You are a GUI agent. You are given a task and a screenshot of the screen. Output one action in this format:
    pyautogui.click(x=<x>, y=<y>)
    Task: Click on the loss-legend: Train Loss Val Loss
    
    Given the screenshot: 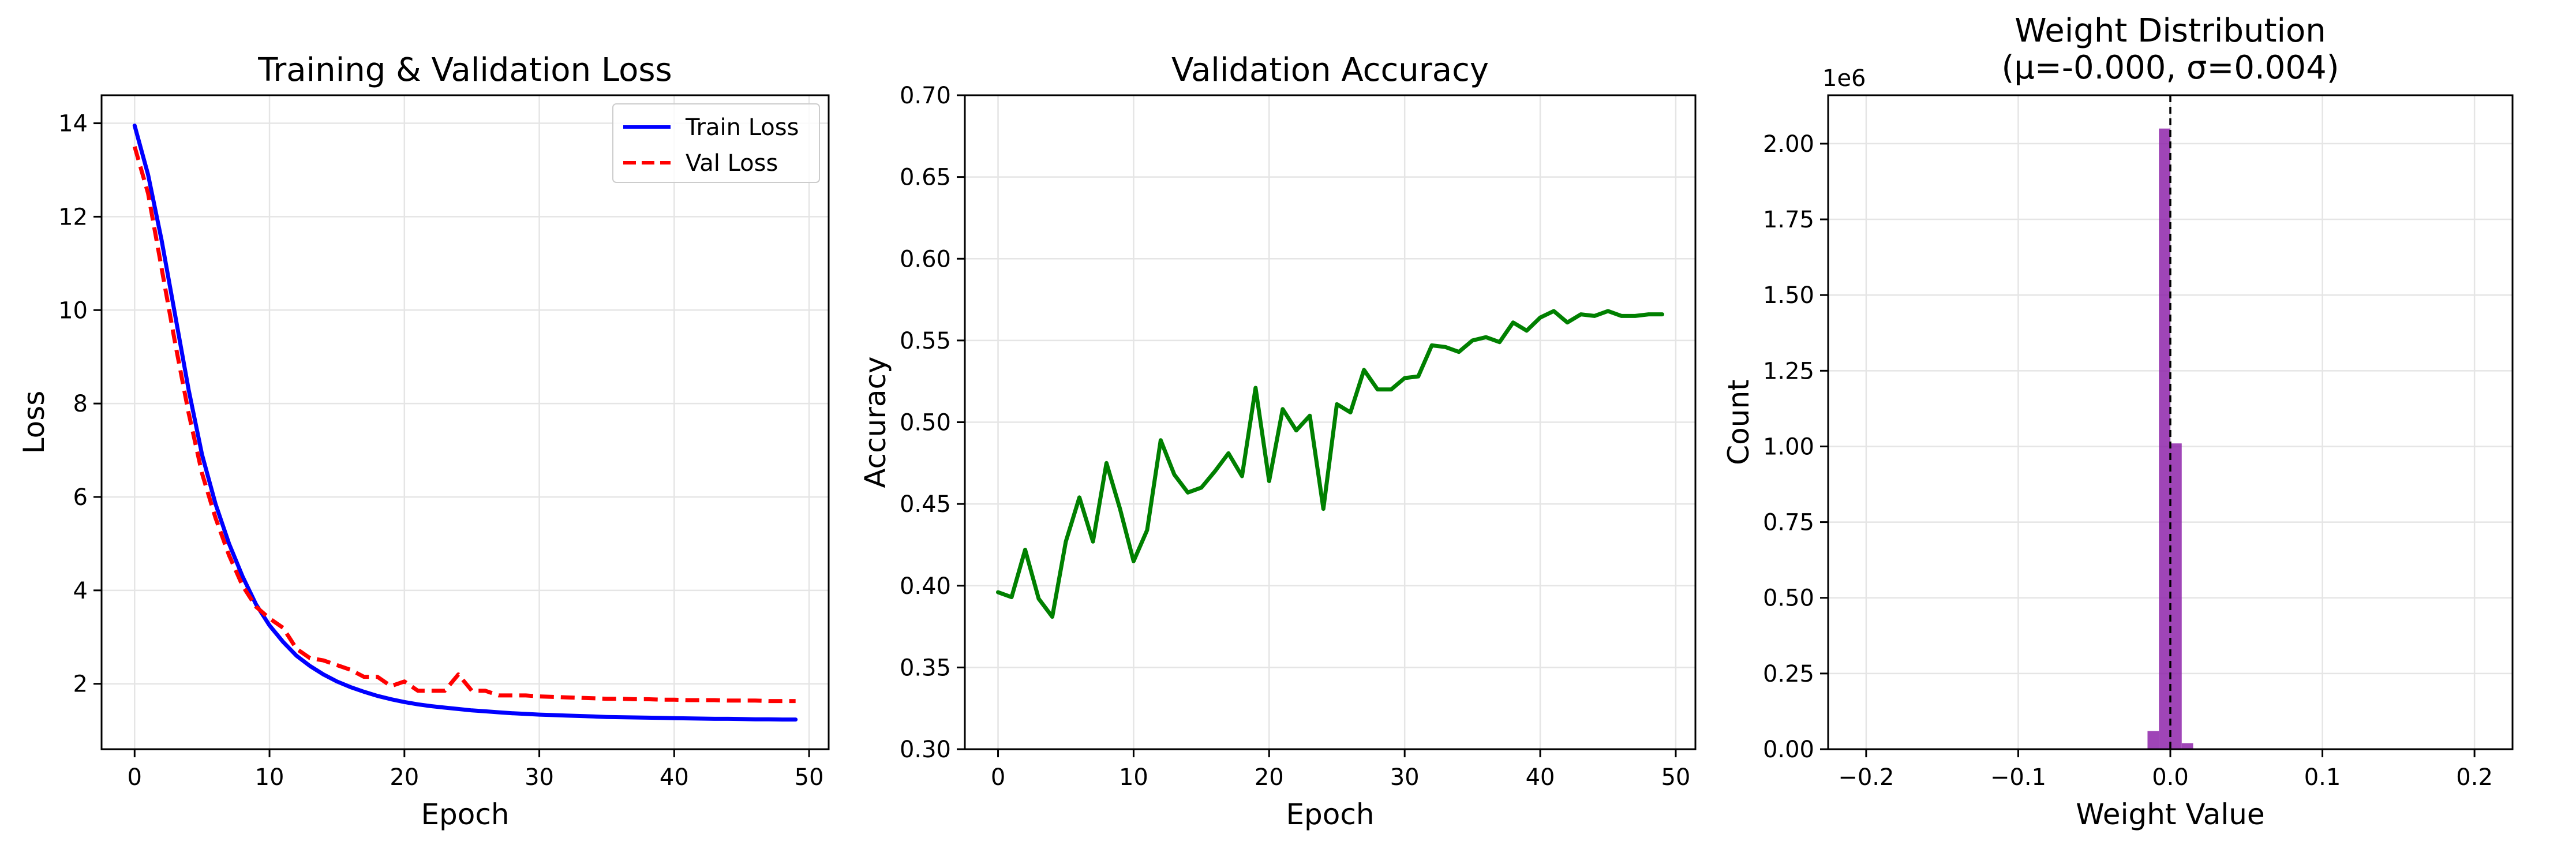 What is the action you would take?
    pyautogui.click(x=716, y=143)
    